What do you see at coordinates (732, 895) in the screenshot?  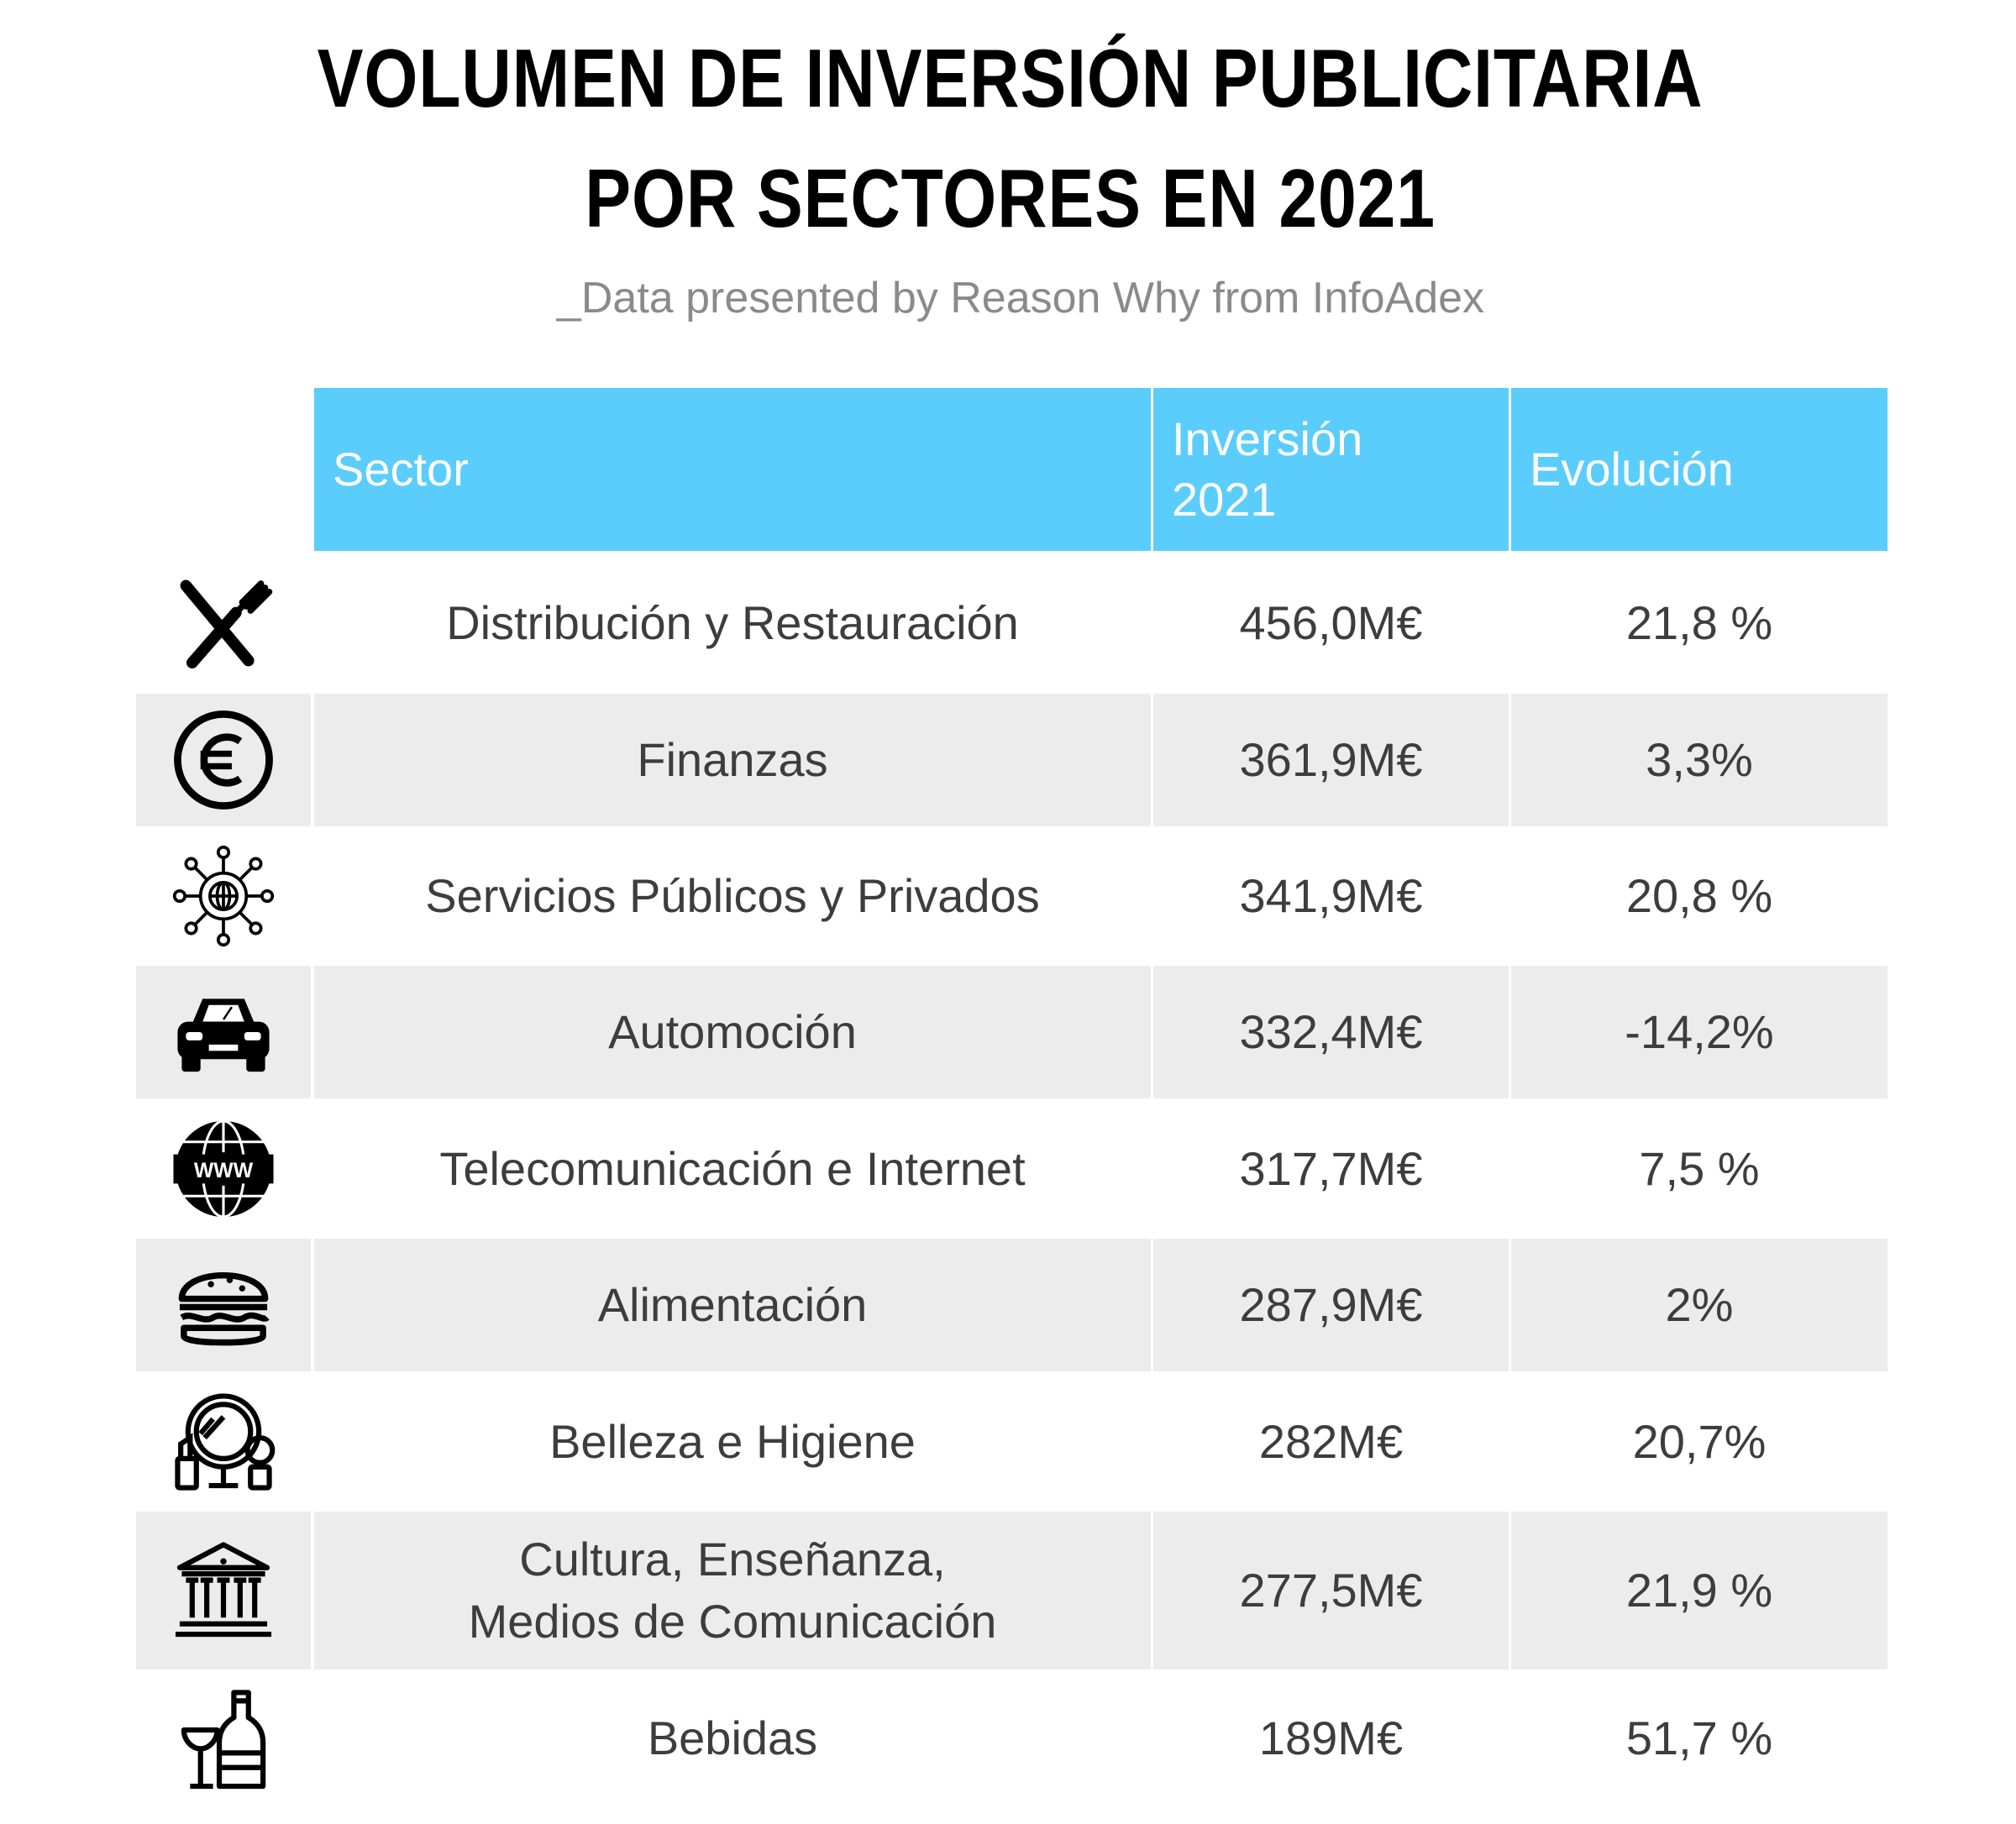 I see `sector-cell: Servicios Públicos y Privados` at bounding box center [732, 895].